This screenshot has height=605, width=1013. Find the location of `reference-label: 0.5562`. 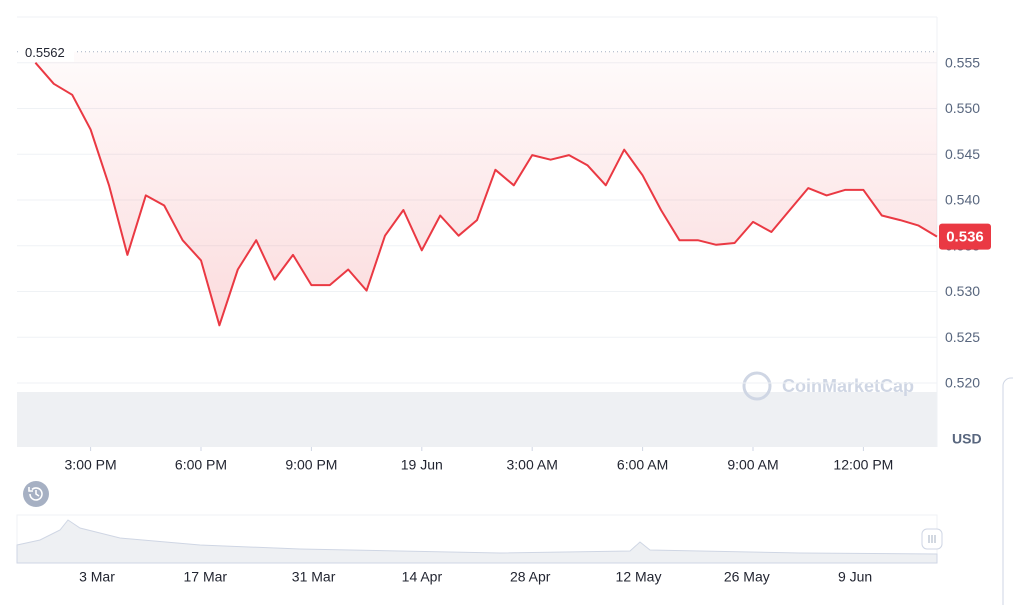

reference-label: 0.5562 is located at coordinates (45, 52).